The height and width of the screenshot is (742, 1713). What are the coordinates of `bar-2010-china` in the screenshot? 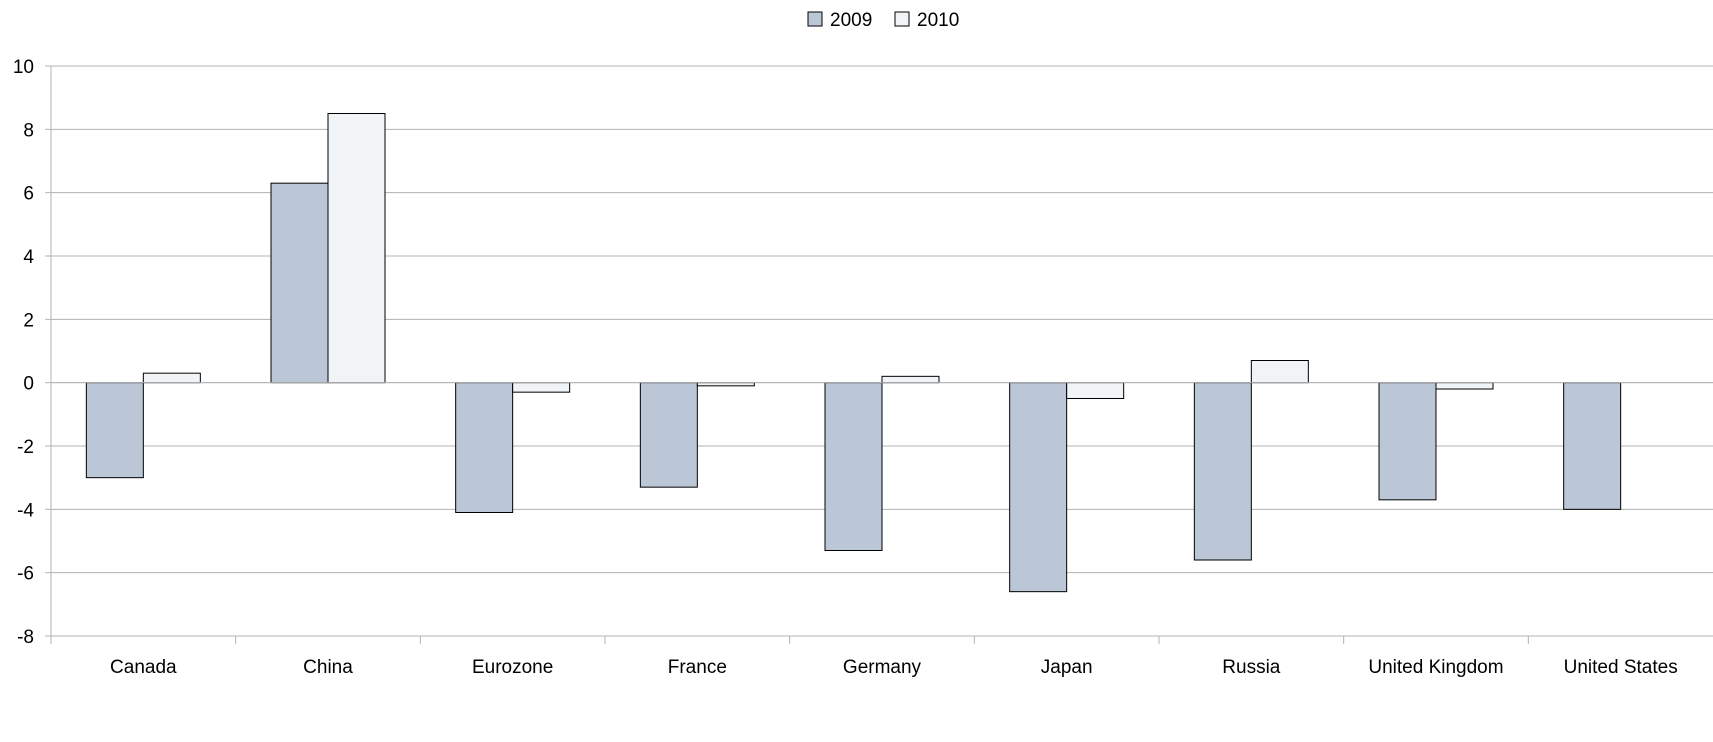 It's located at (356, 248).